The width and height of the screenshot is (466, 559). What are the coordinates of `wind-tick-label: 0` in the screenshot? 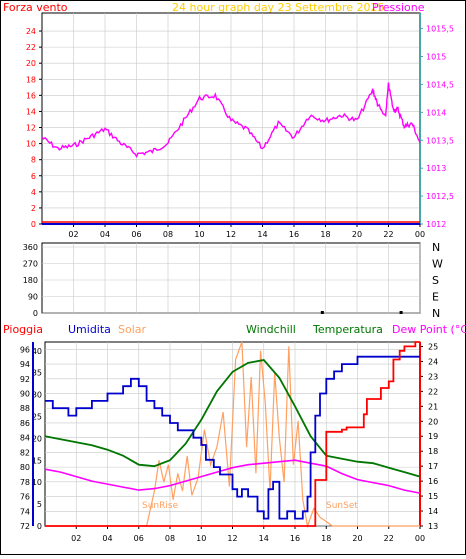 It's located at (33, 224).